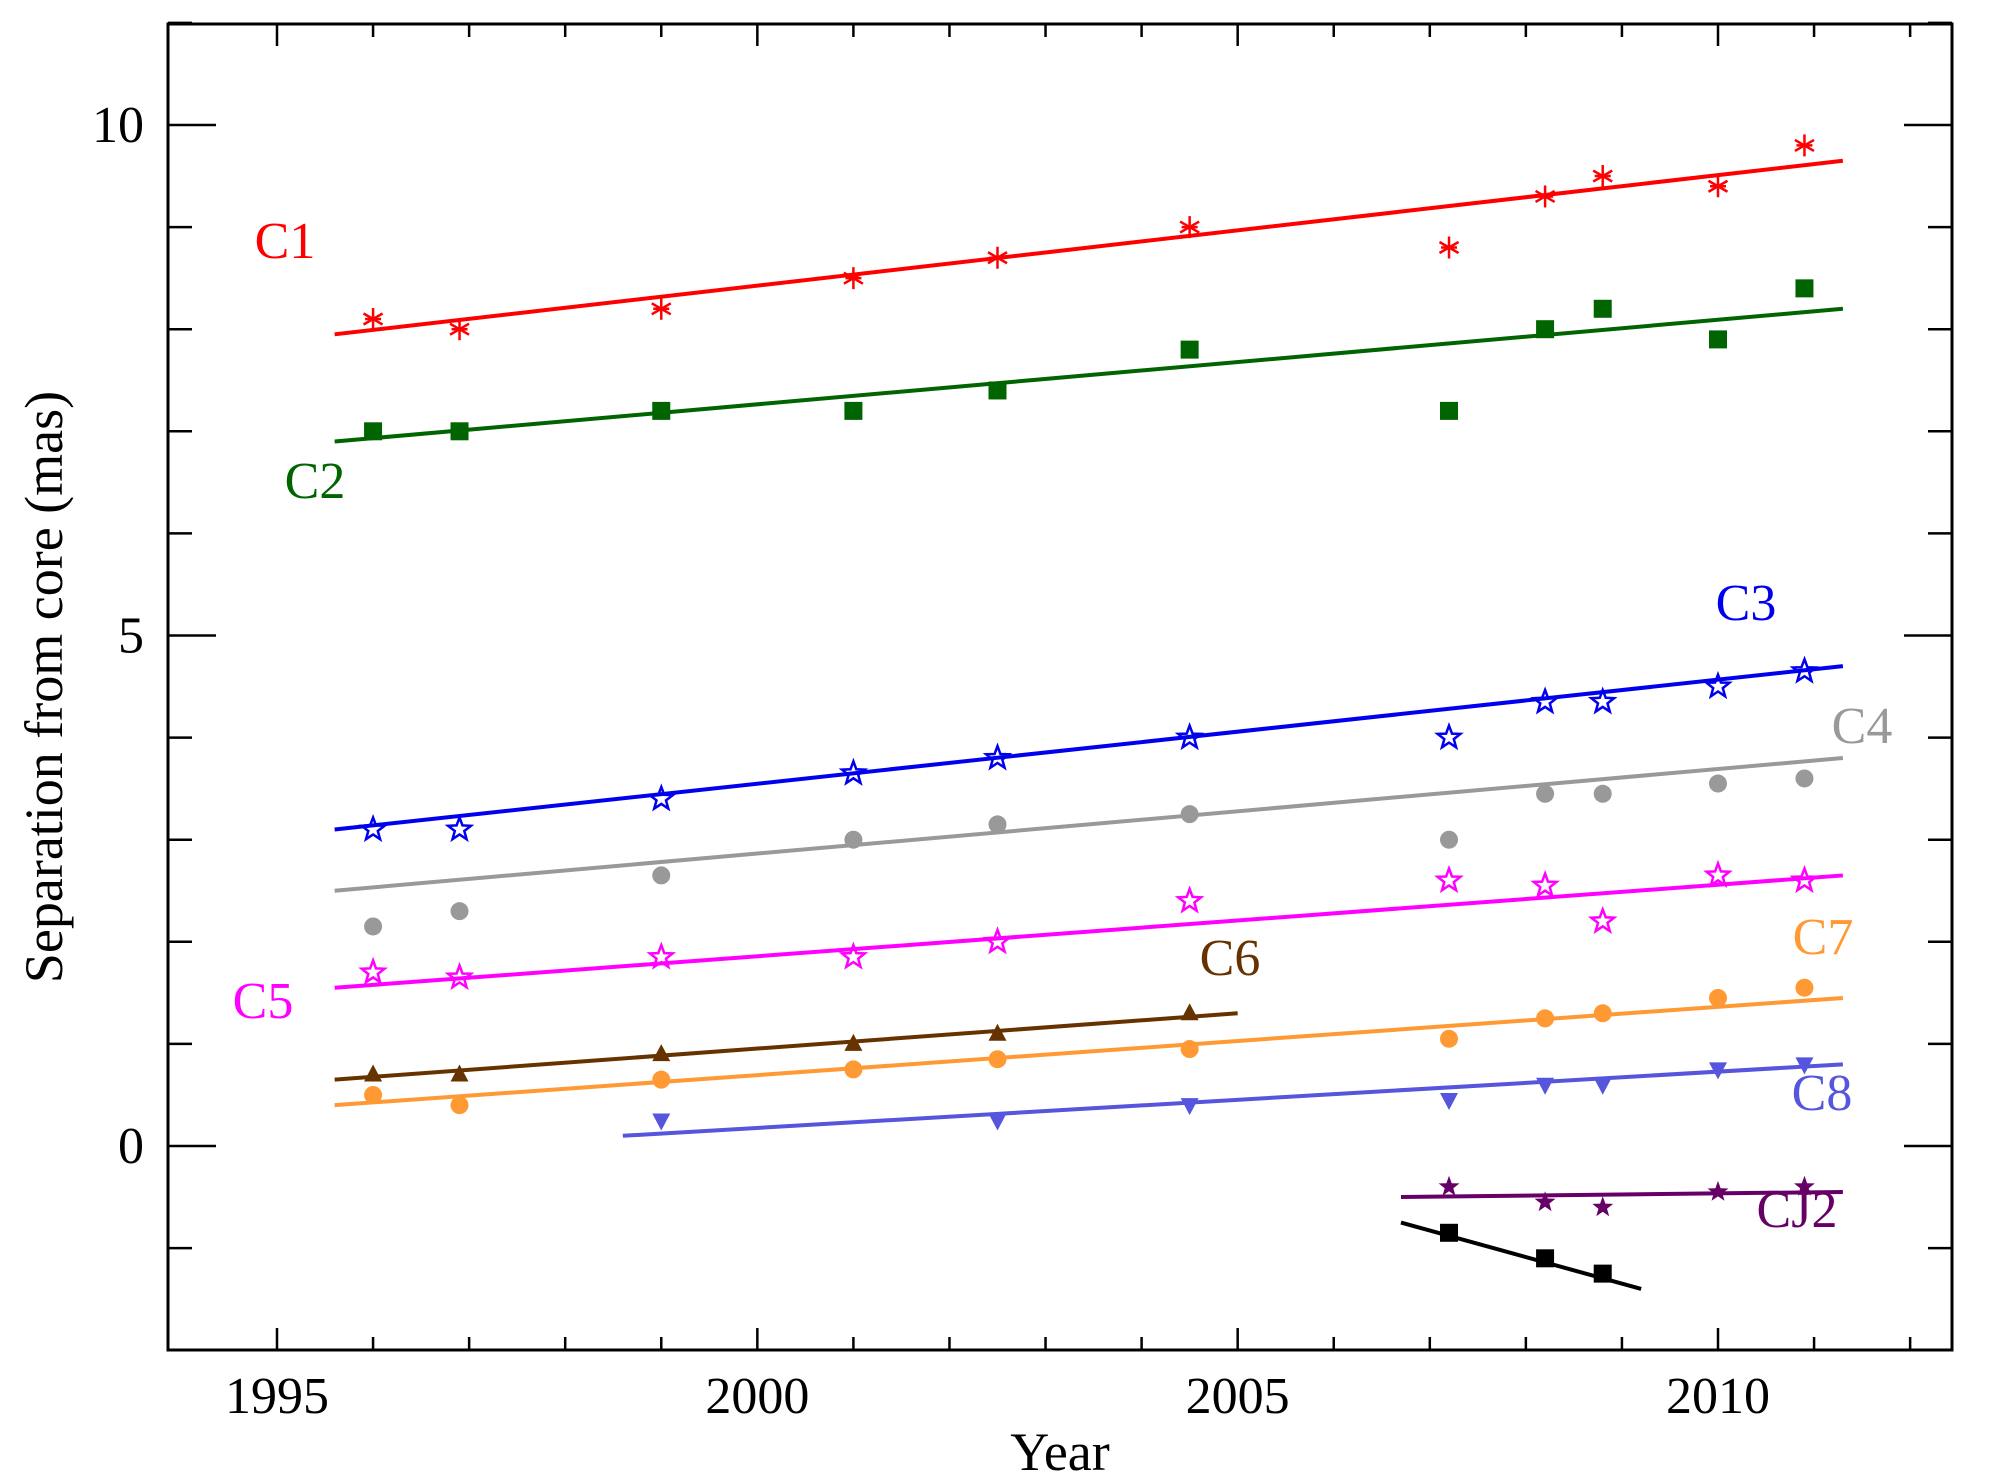 This screenshot has height=1484, width=1996. What do you see at coordinates (1089, 247) in the screenshot?
I see `fit-line-c1` at bounding box center [1089, 247].